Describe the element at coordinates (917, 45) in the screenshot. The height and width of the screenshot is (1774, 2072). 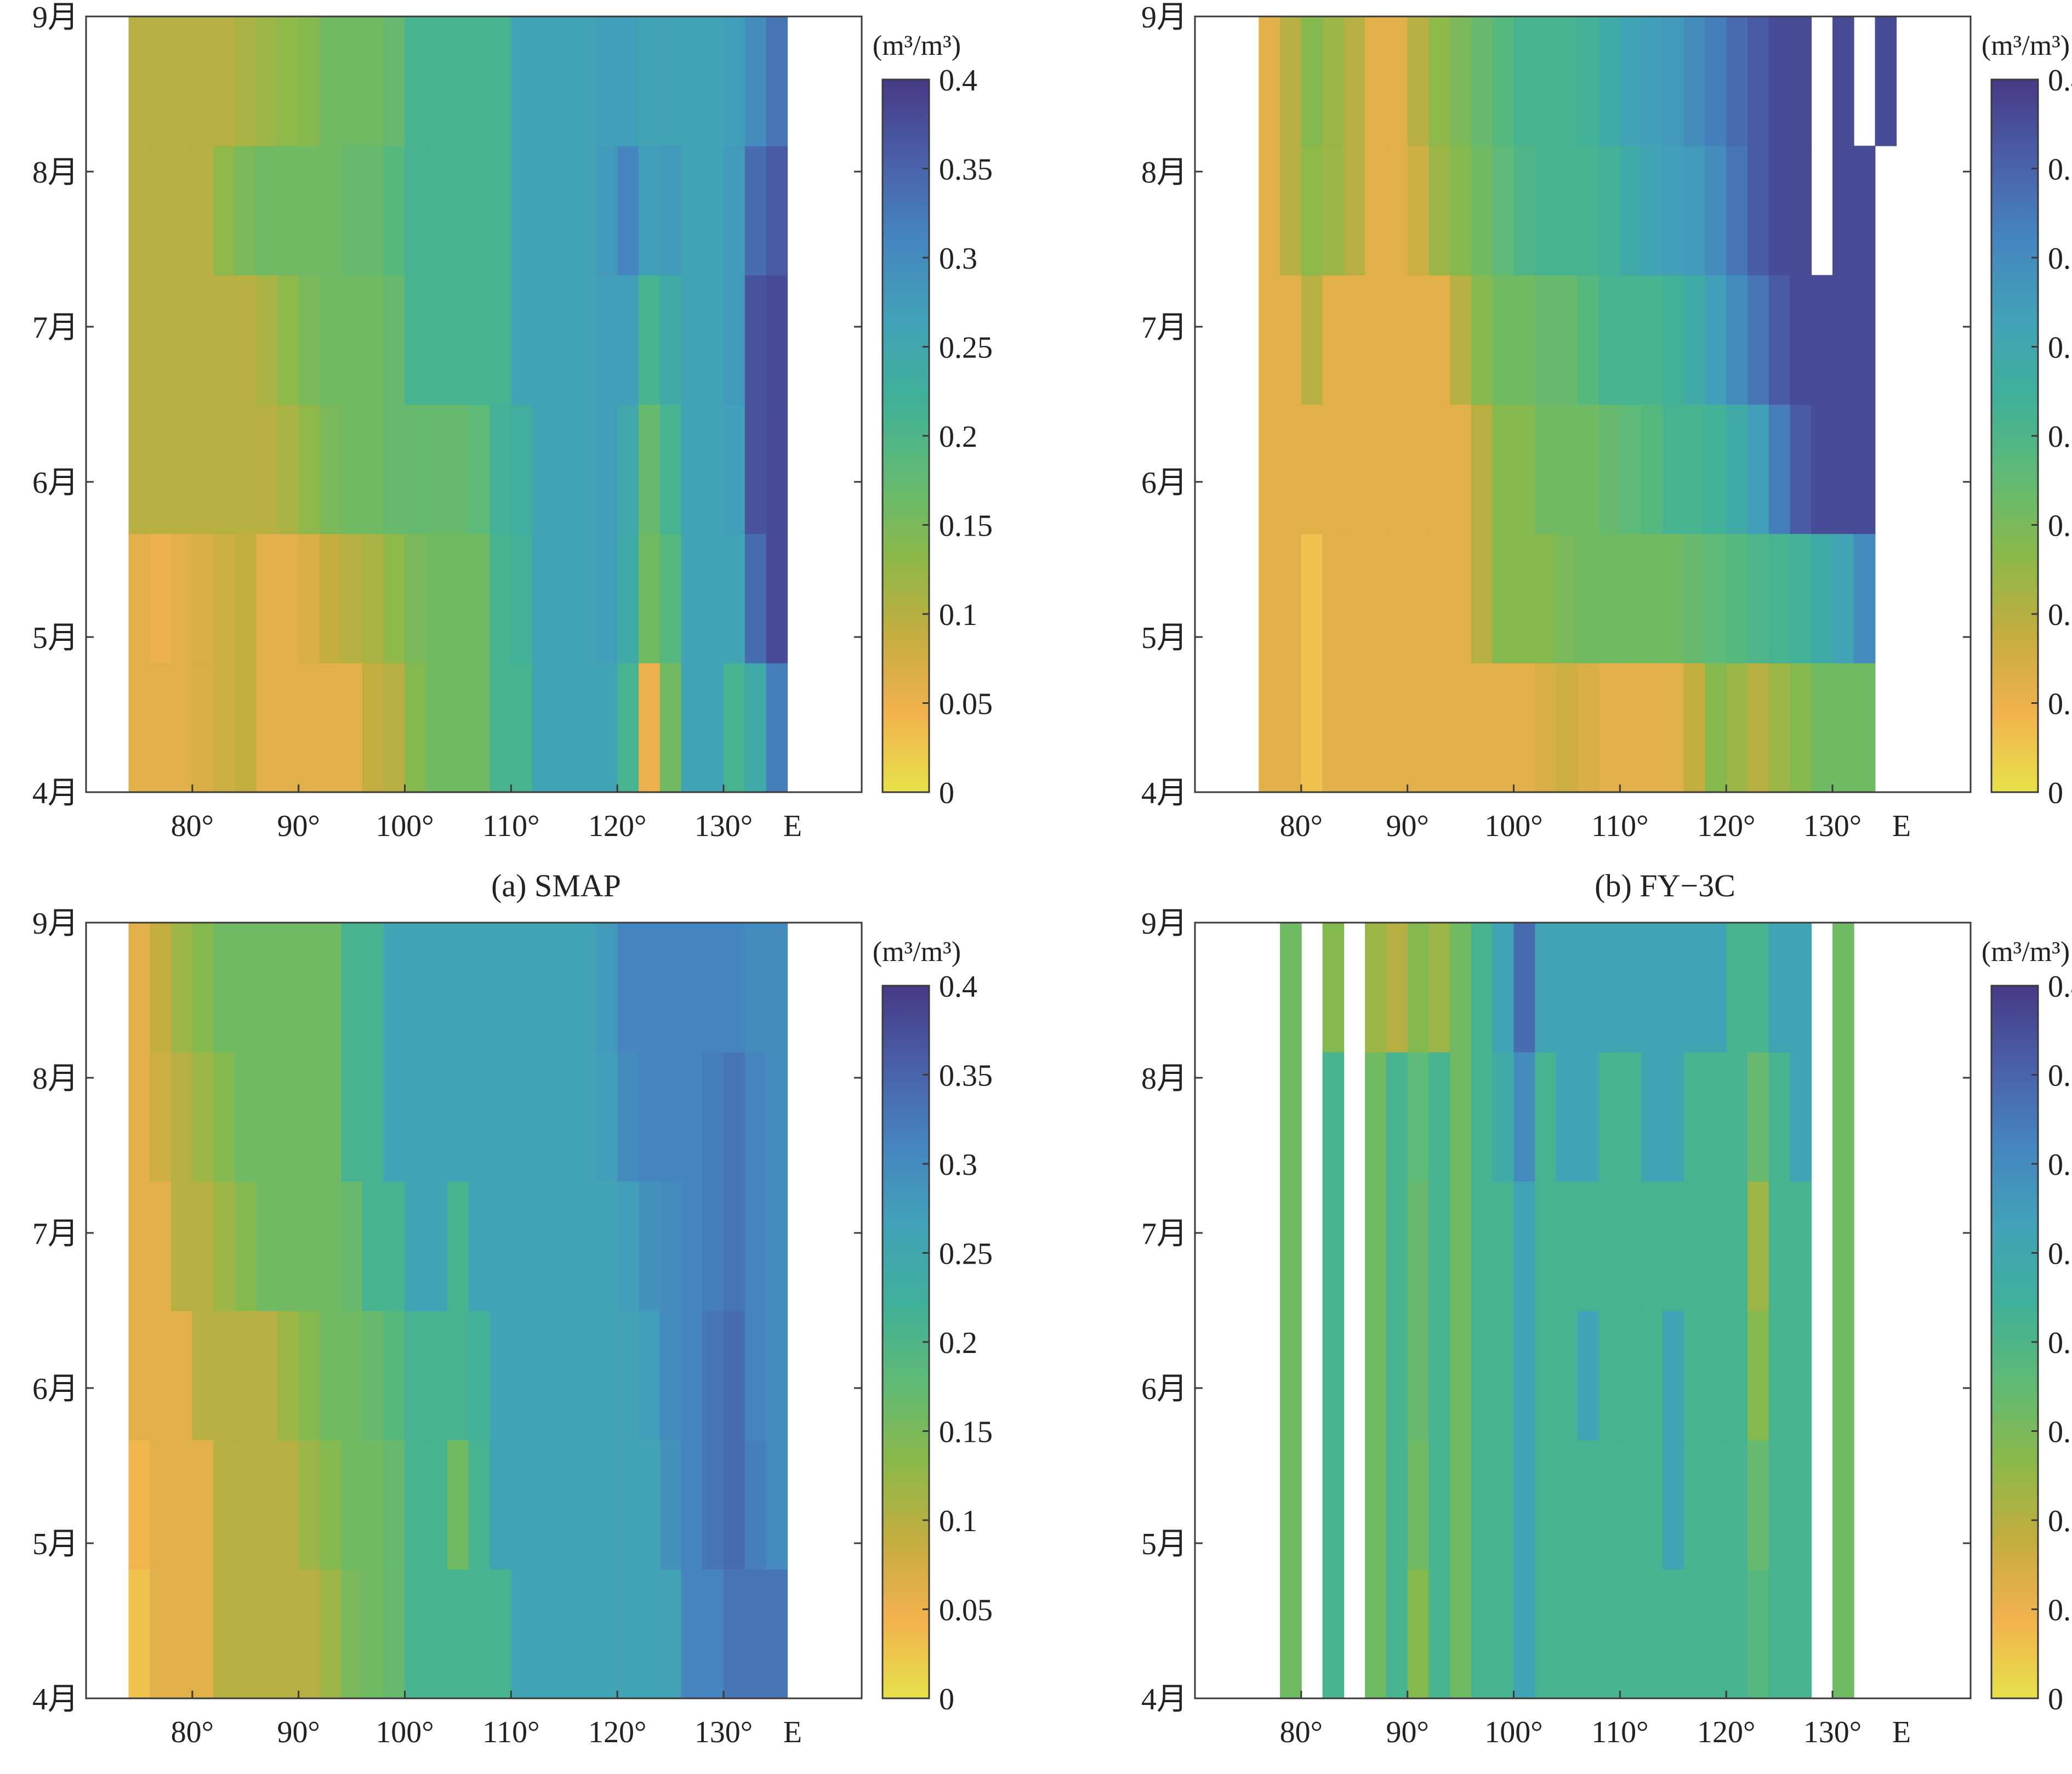
I see `colorbar-unit-label: (m³/m³)` at that location.